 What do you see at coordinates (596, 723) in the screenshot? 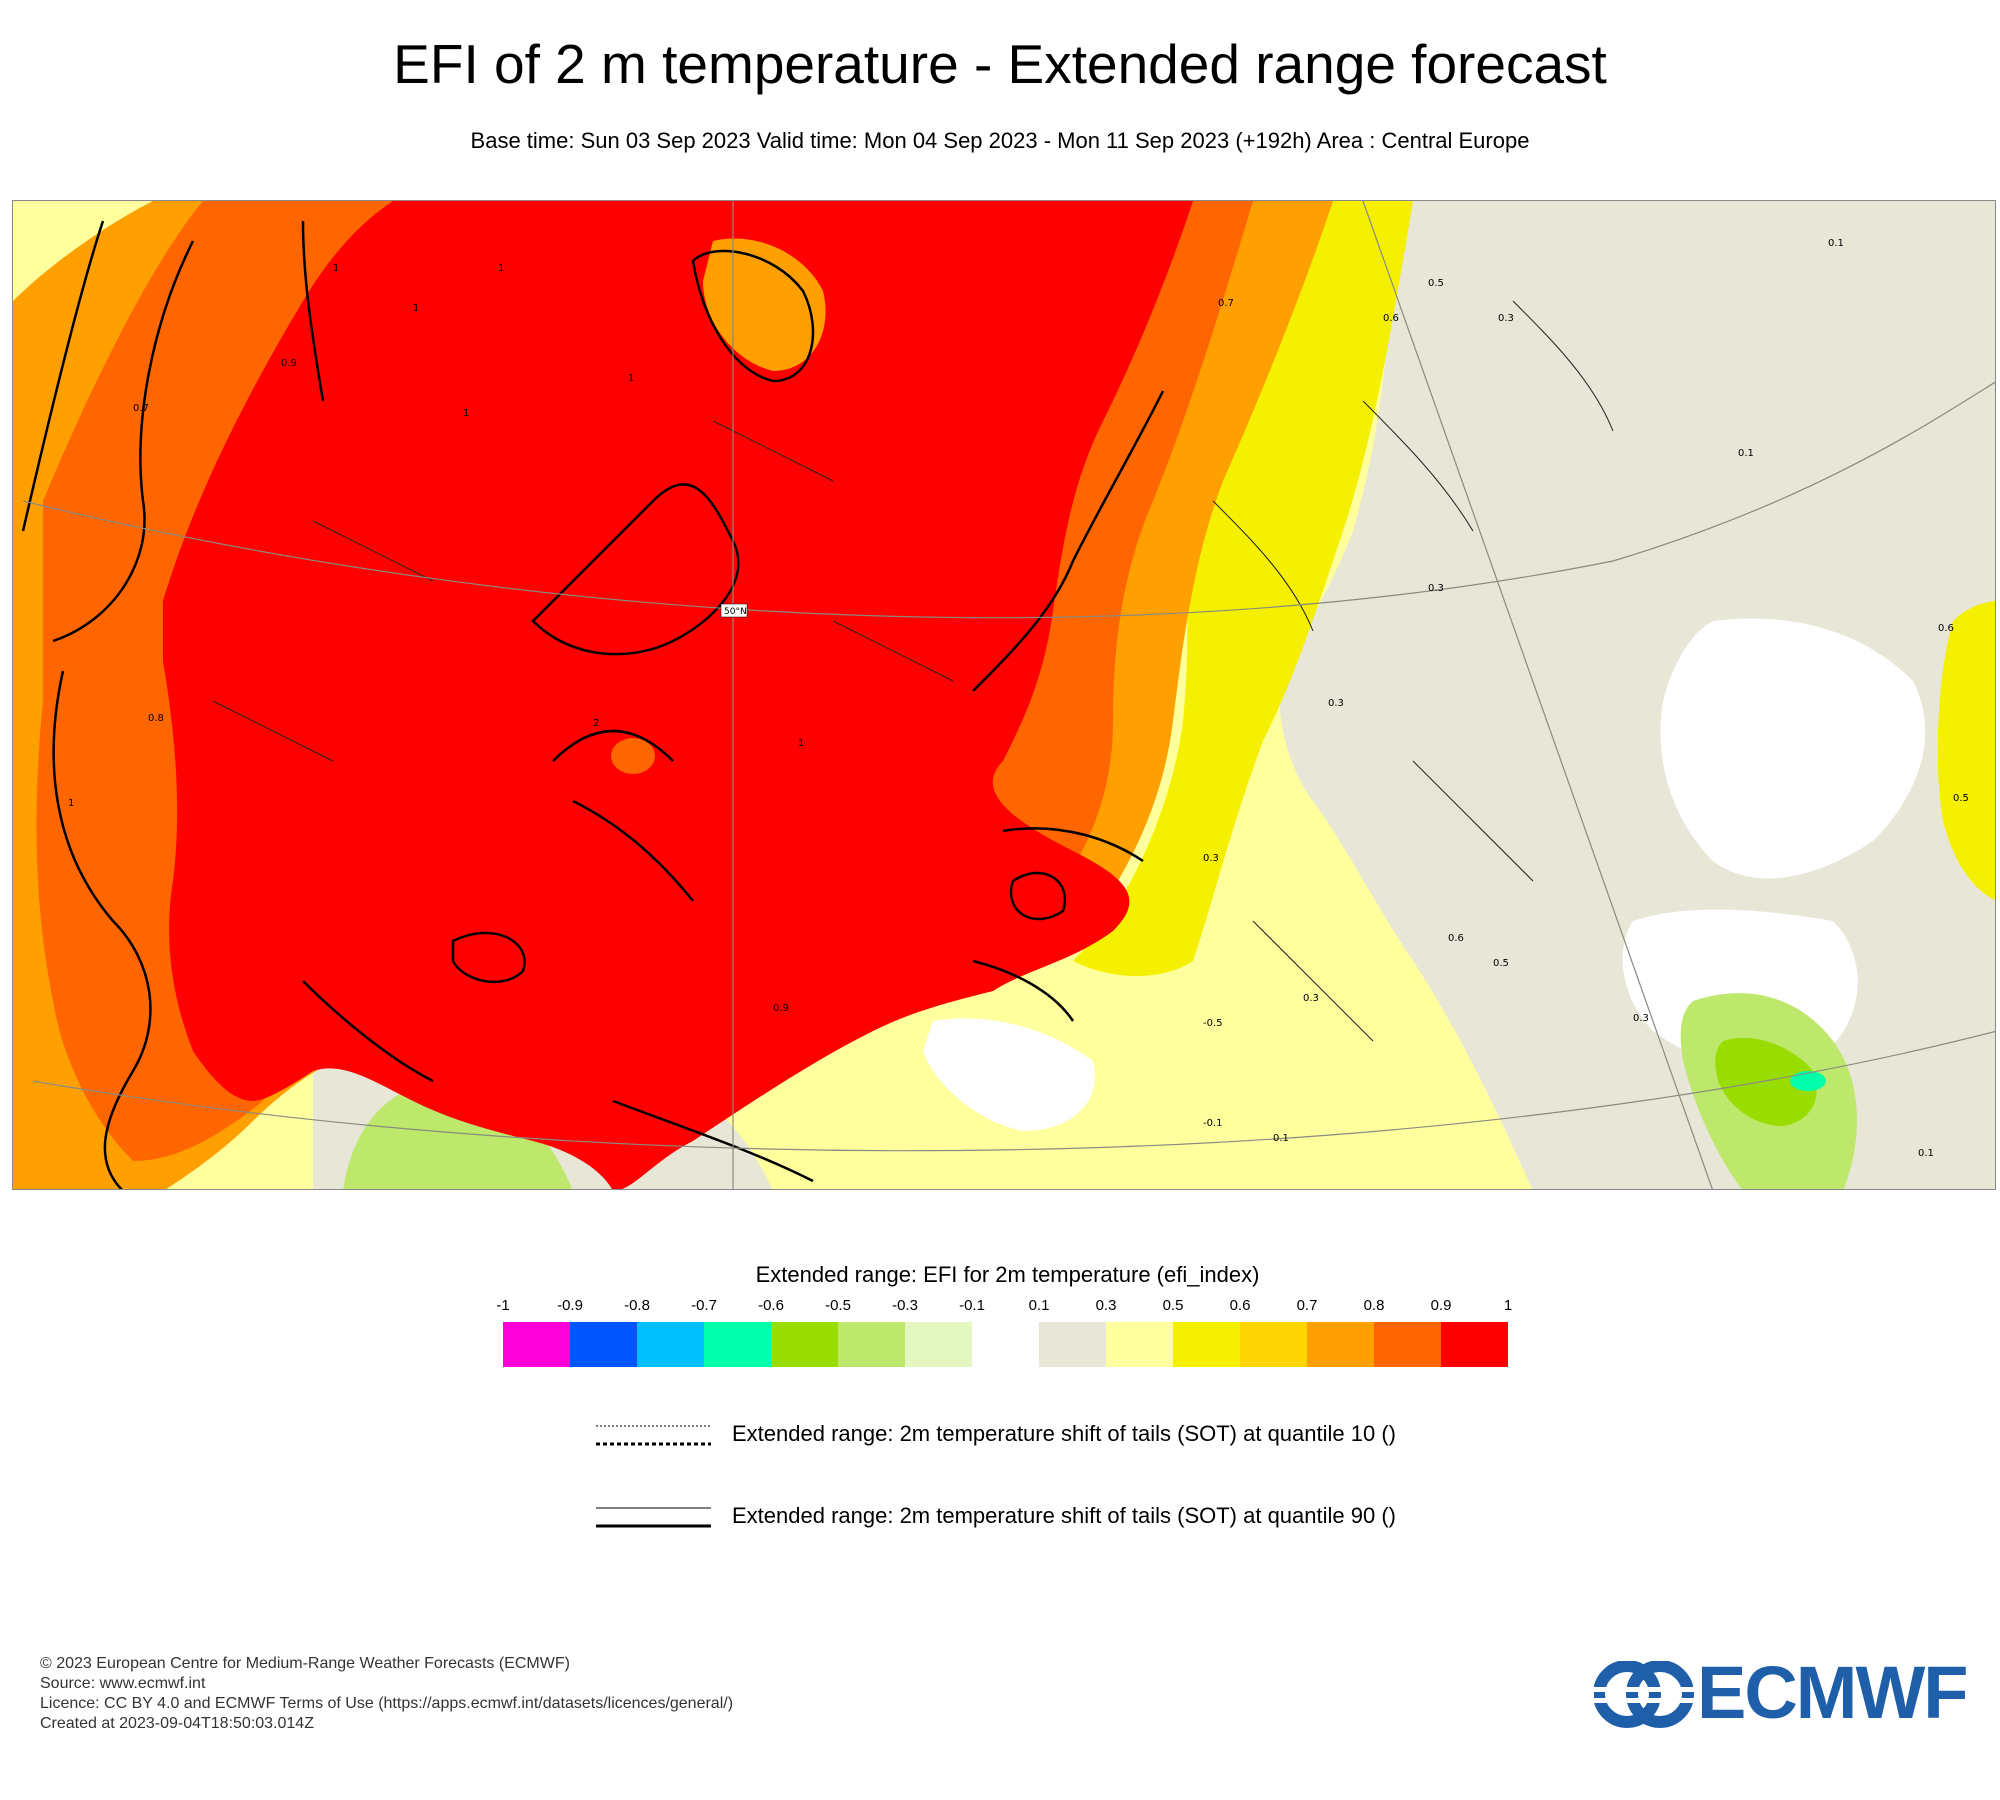
I see `contour-label: 2` at bounding box center [596, 723].